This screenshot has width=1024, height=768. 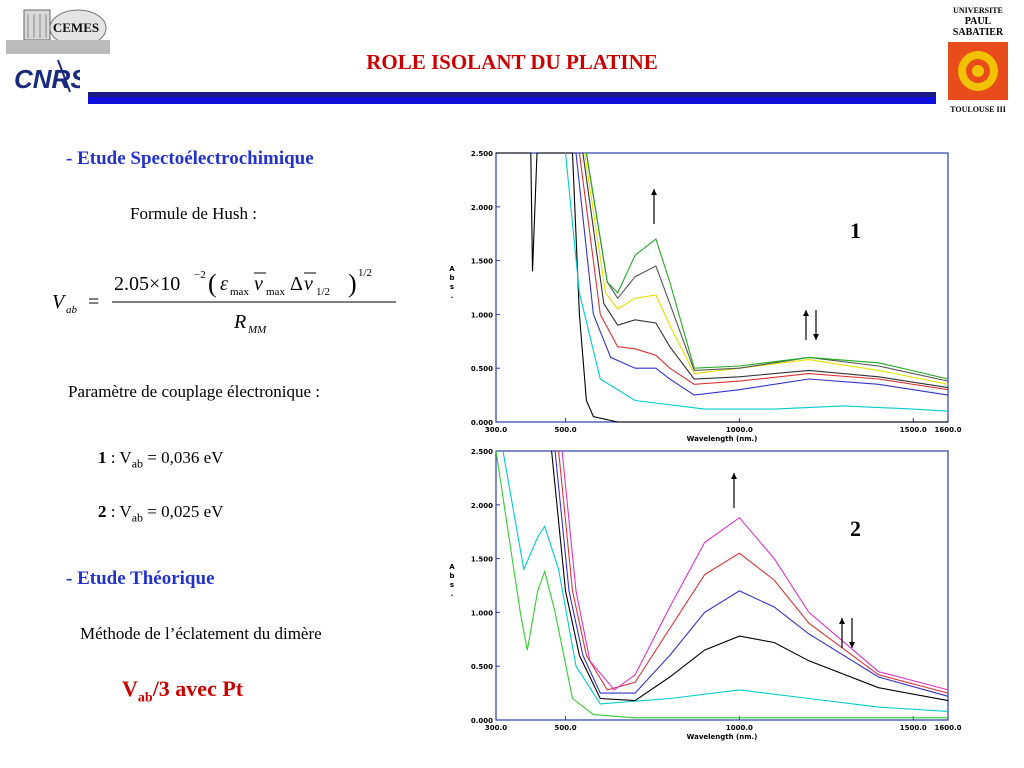 What do you see at coordinates (855, 230) in the screenshot?
I see `panel-number: 1` at bounding box center [855, 230].